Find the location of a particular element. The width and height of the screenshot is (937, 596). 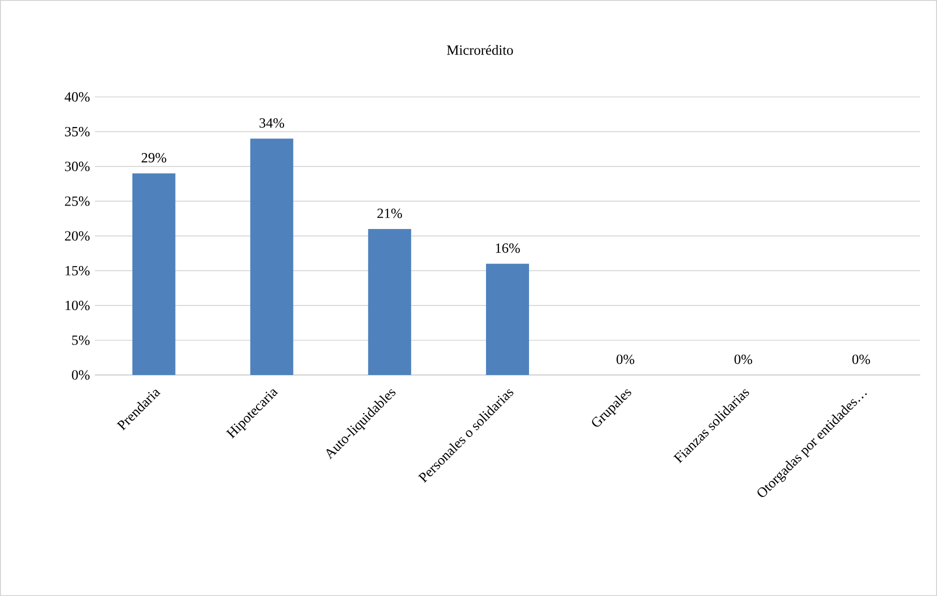

data-label: 34% is located at coordinates (272, 123).